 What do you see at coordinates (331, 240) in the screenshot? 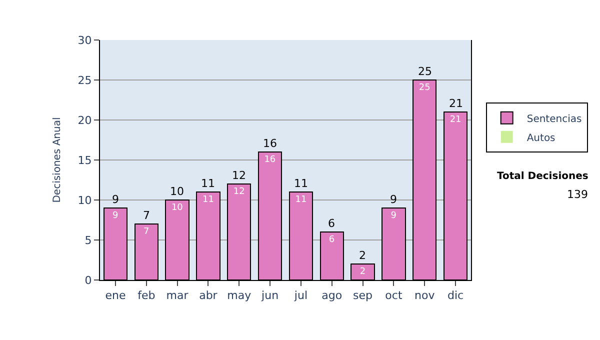
I see `data-label: 6` at bounding box center [331, 240].